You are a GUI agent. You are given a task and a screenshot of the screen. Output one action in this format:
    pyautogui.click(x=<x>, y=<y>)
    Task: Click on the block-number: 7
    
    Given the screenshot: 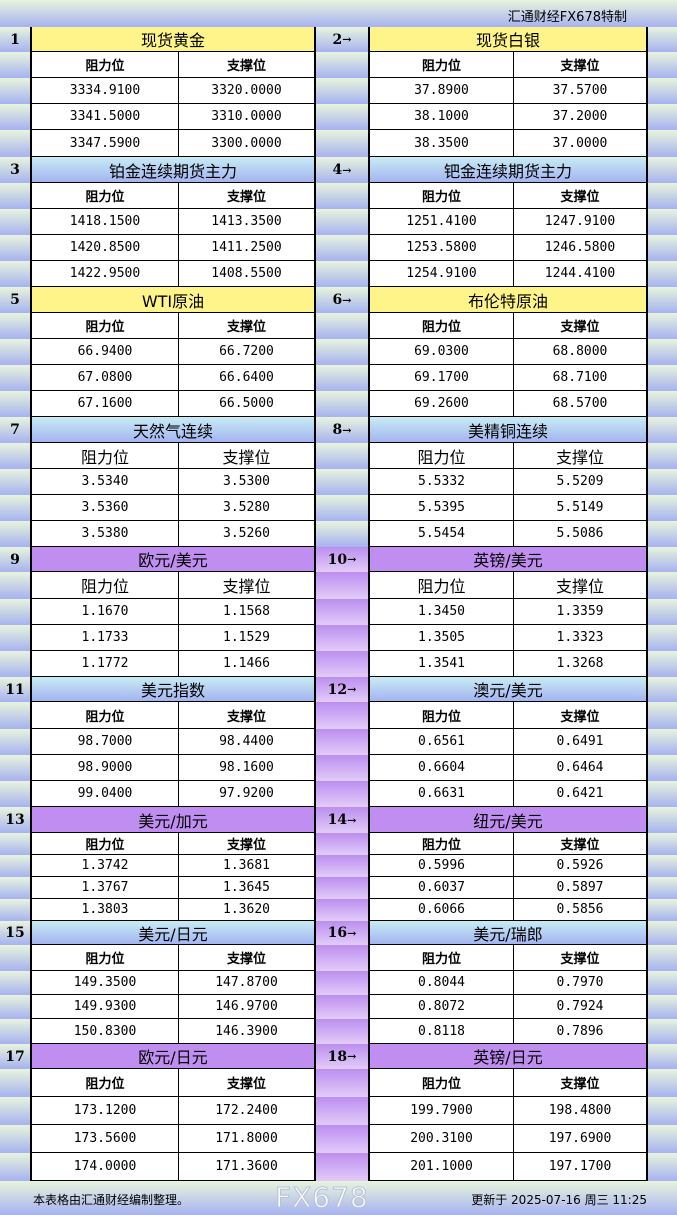 What is the action you would take?
    pyautogui.click(x=15, y=430)
    